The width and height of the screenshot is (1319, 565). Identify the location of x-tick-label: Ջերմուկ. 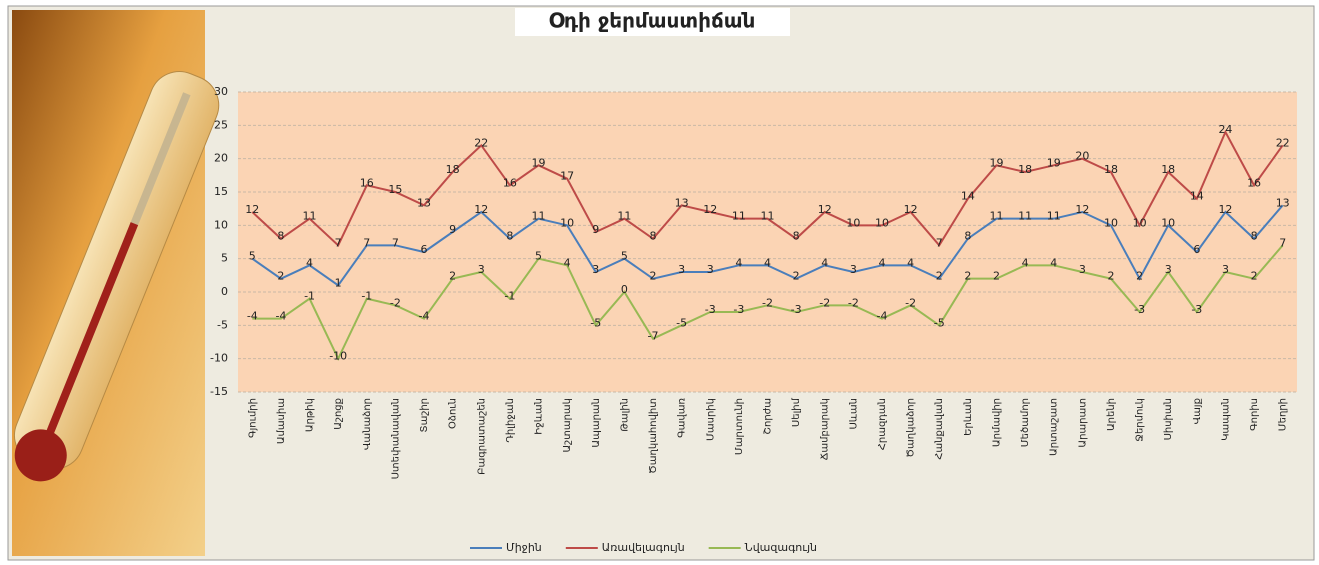
(1140, 420).